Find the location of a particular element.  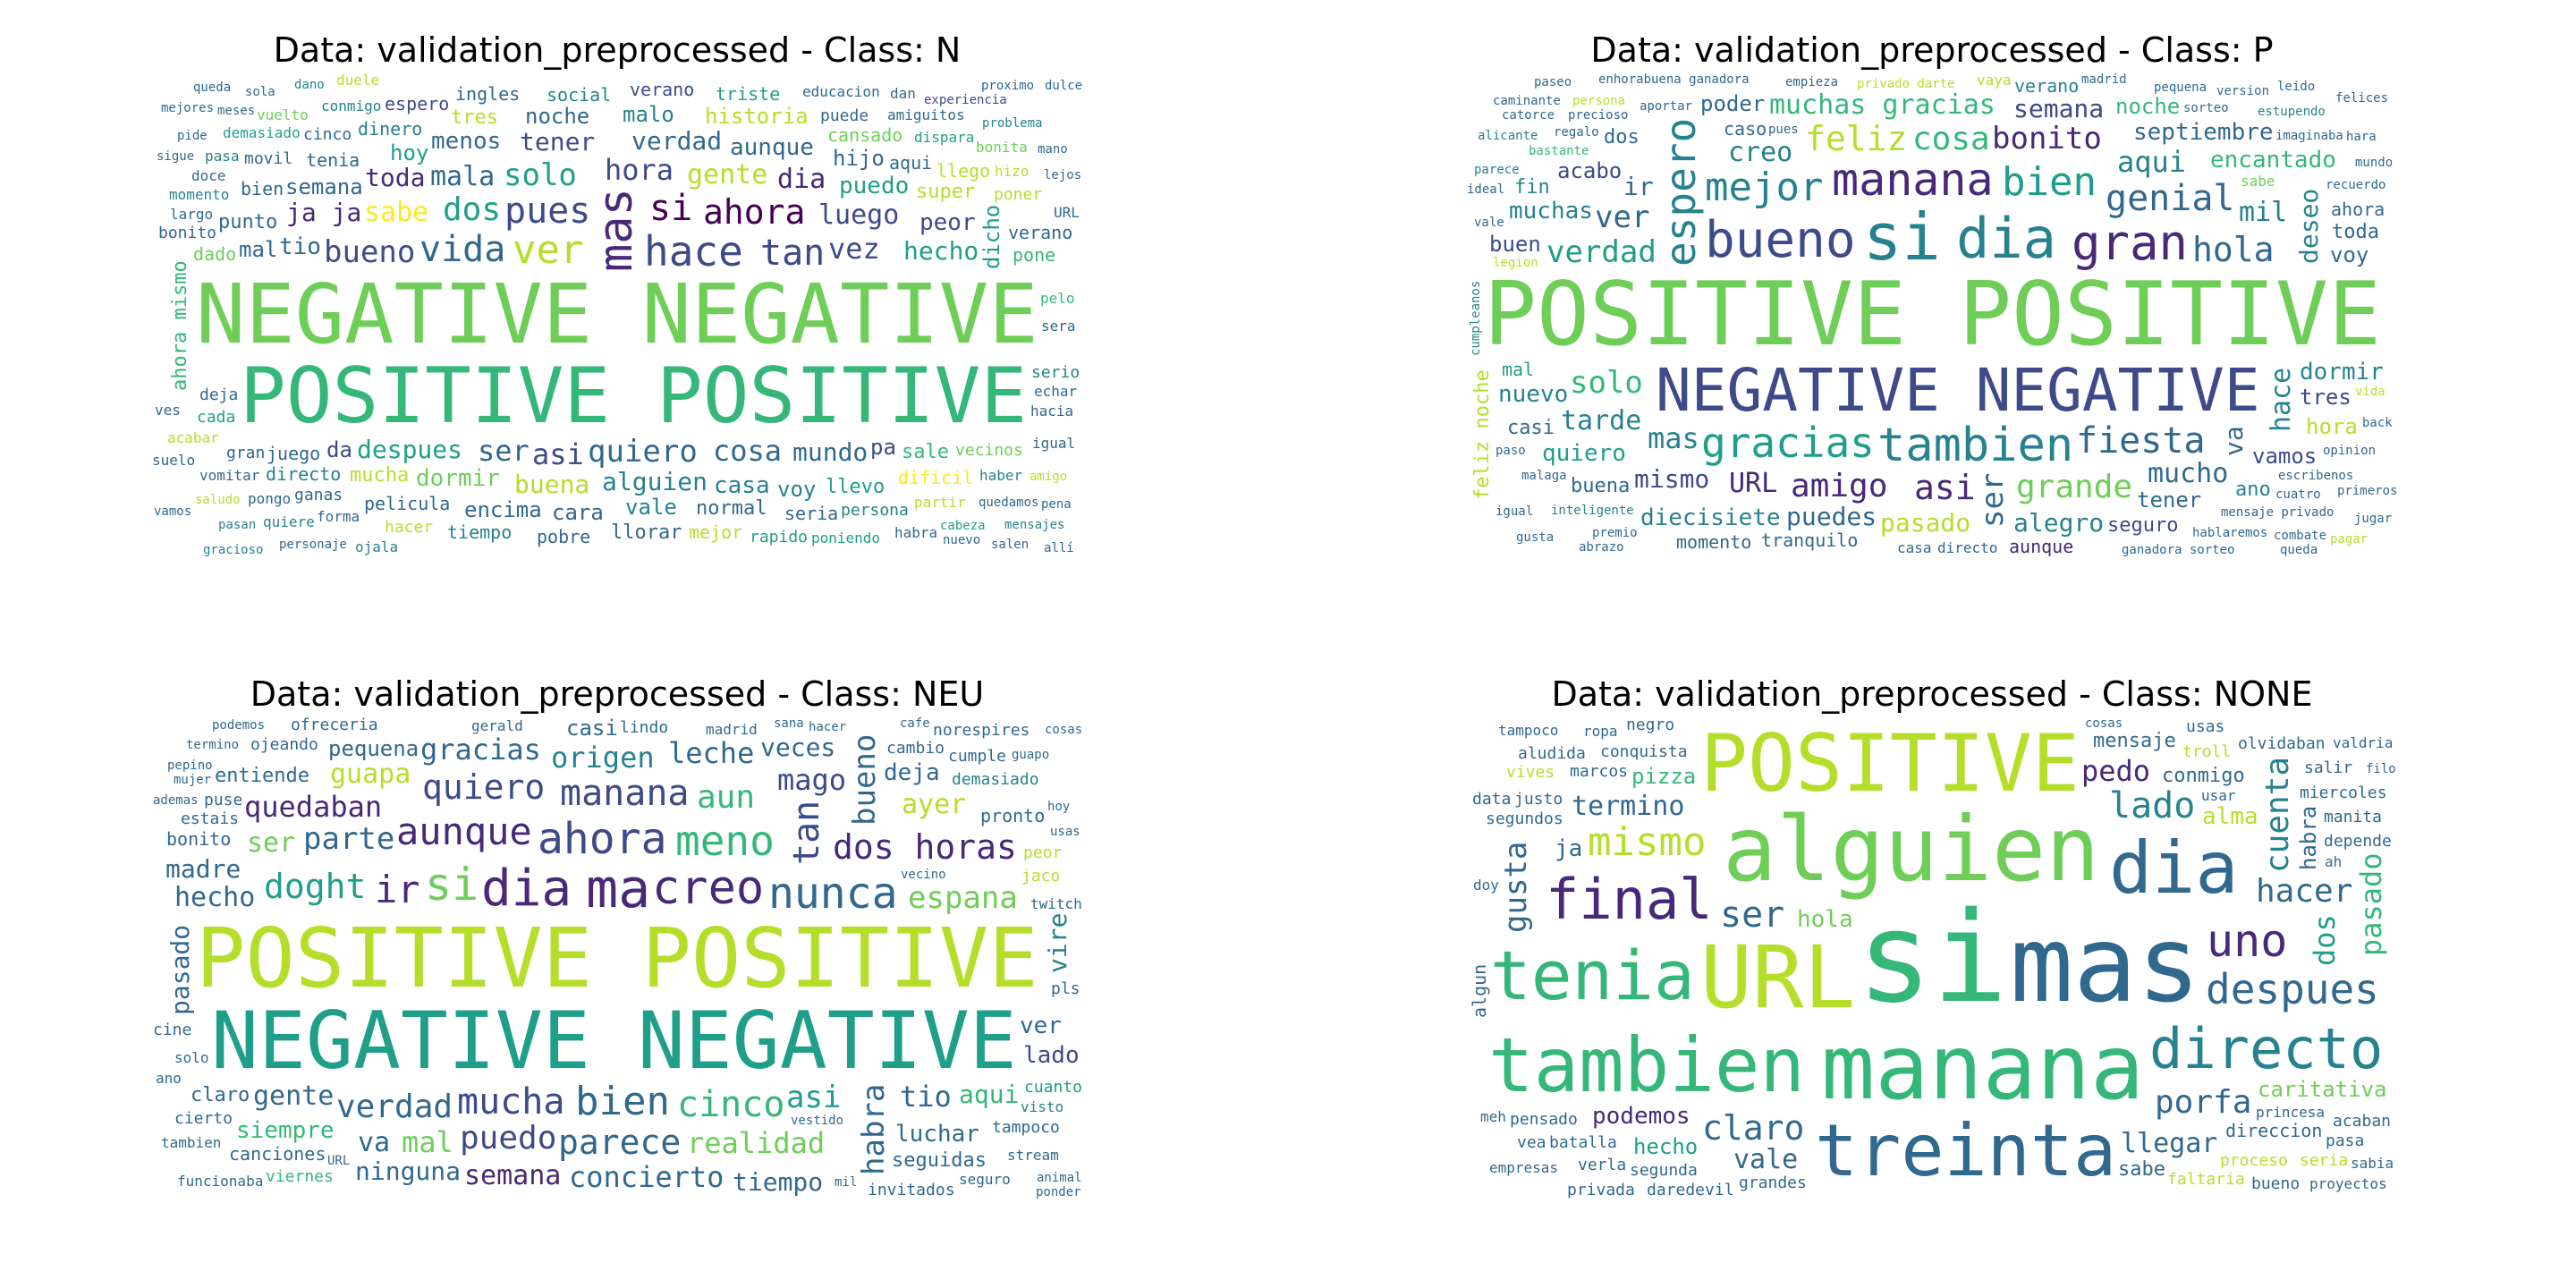

cloud-word: parte is located at coordinates (349, 839).